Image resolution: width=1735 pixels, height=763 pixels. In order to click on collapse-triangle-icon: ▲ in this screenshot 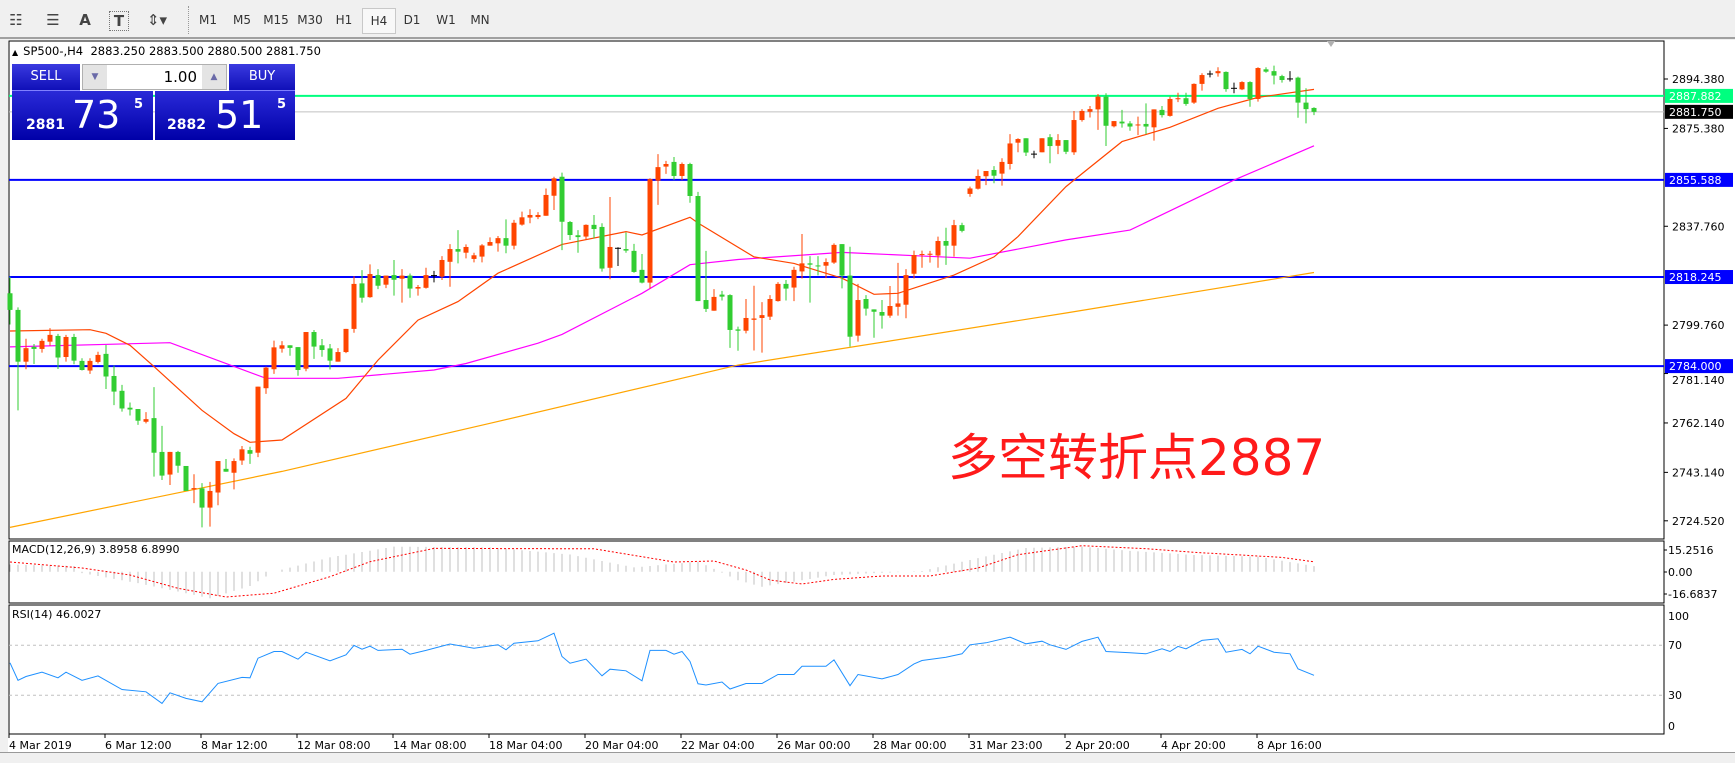, I will do `click(15, 52)`.